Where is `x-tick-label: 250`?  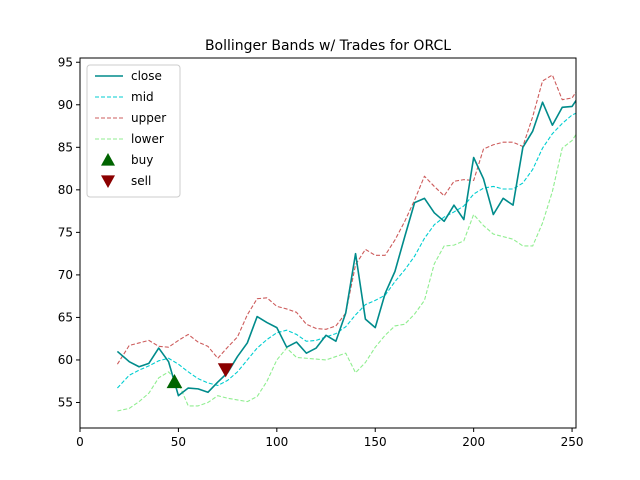
x-tick-label: 250 is located at coordinates (572, 442).